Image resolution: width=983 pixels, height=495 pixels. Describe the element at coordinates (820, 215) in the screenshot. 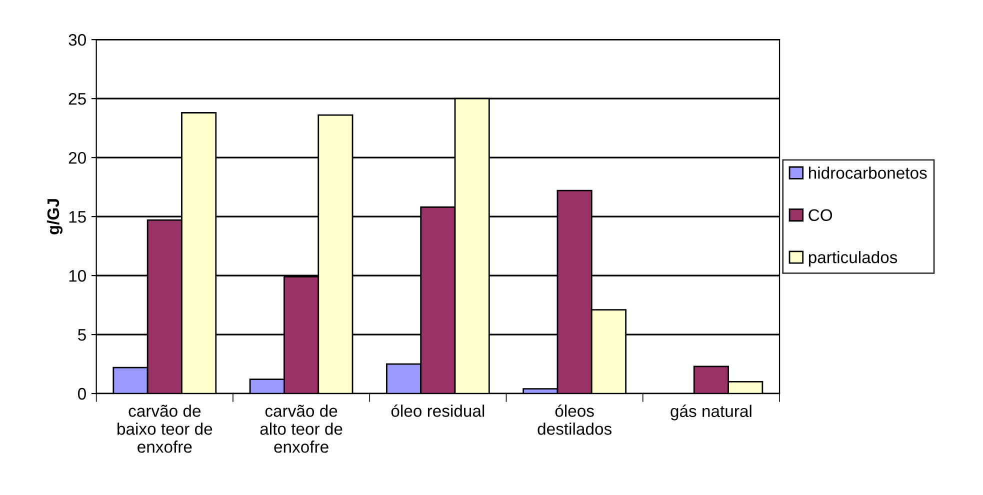

I see `legend-label: CO` at that location.